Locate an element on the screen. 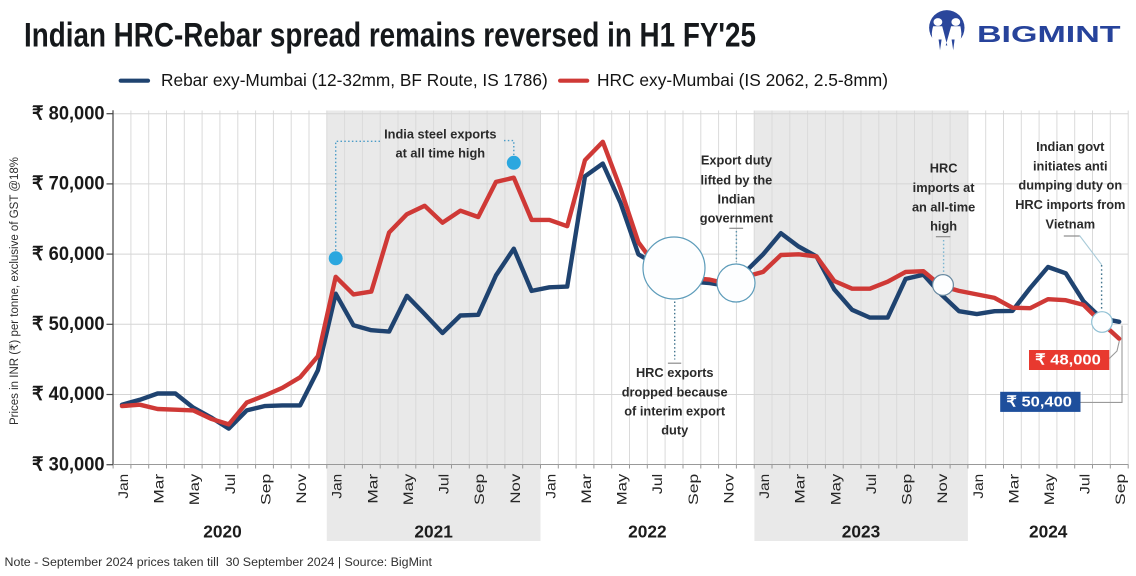 This screenshot has width=1136, height=576. svg-text: ₹ 50,000 is located at coordinates (68, 324).